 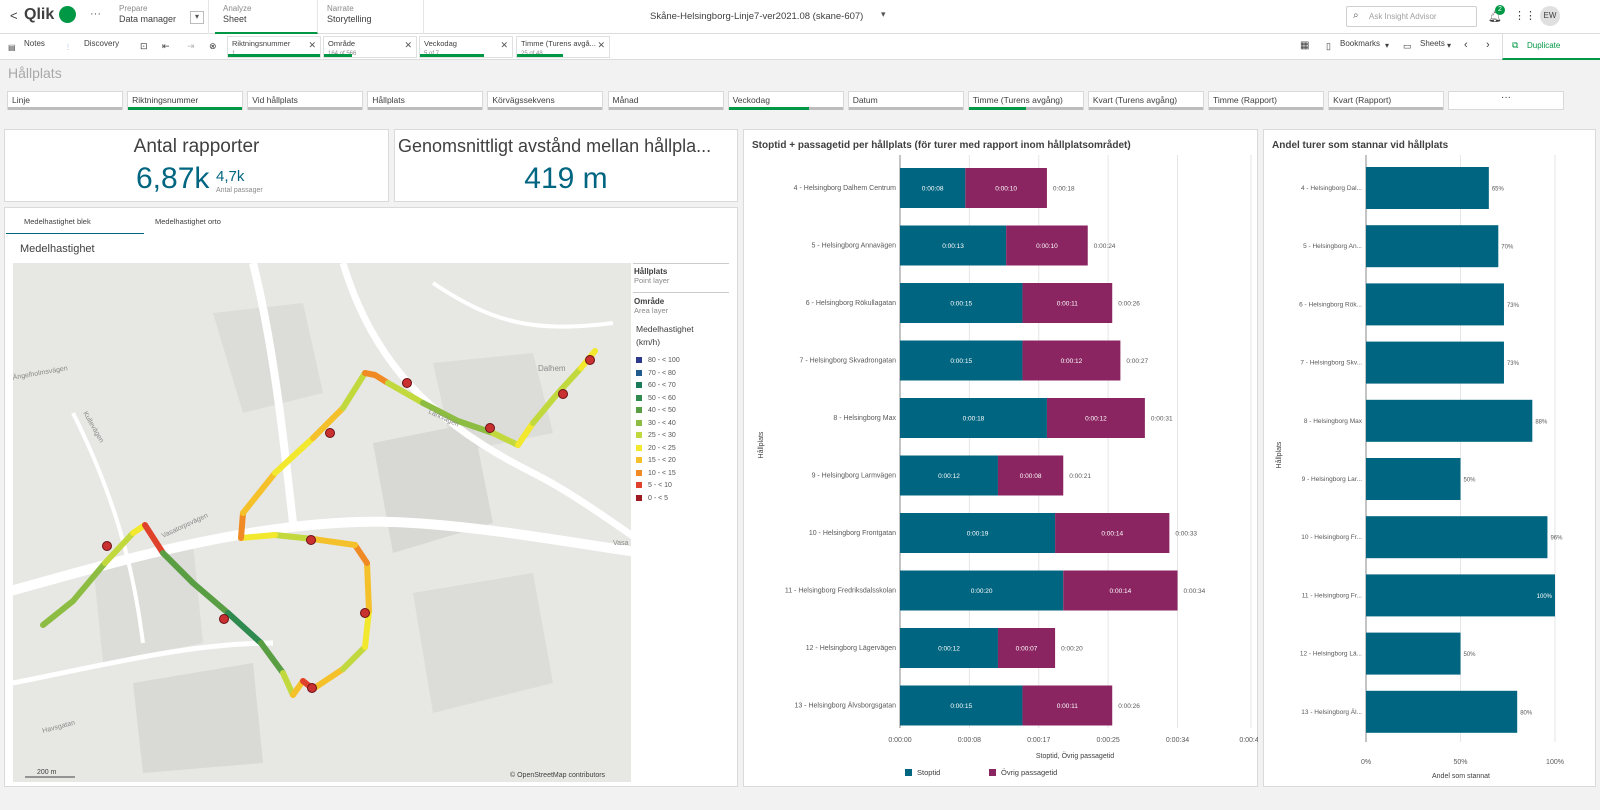 I want to click on filter-1: Riktningsnummer, so click(x=185, y=100).